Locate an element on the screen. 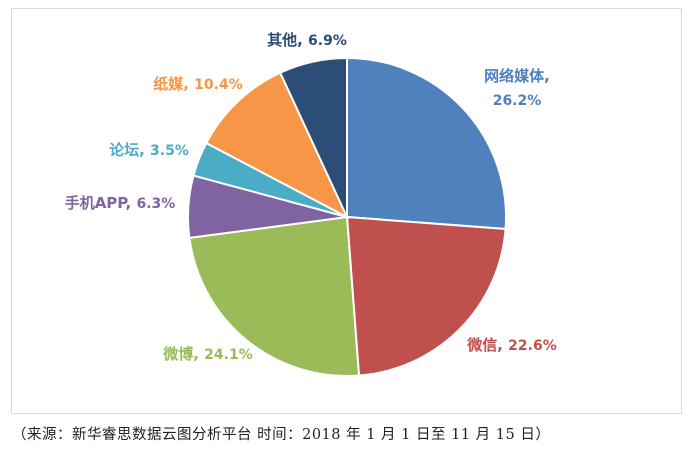 Image resolution: width=700 pixels, height=460 pixels. slice-label-5: 纸媒, 10.4% is located at coordinates (198, 84).